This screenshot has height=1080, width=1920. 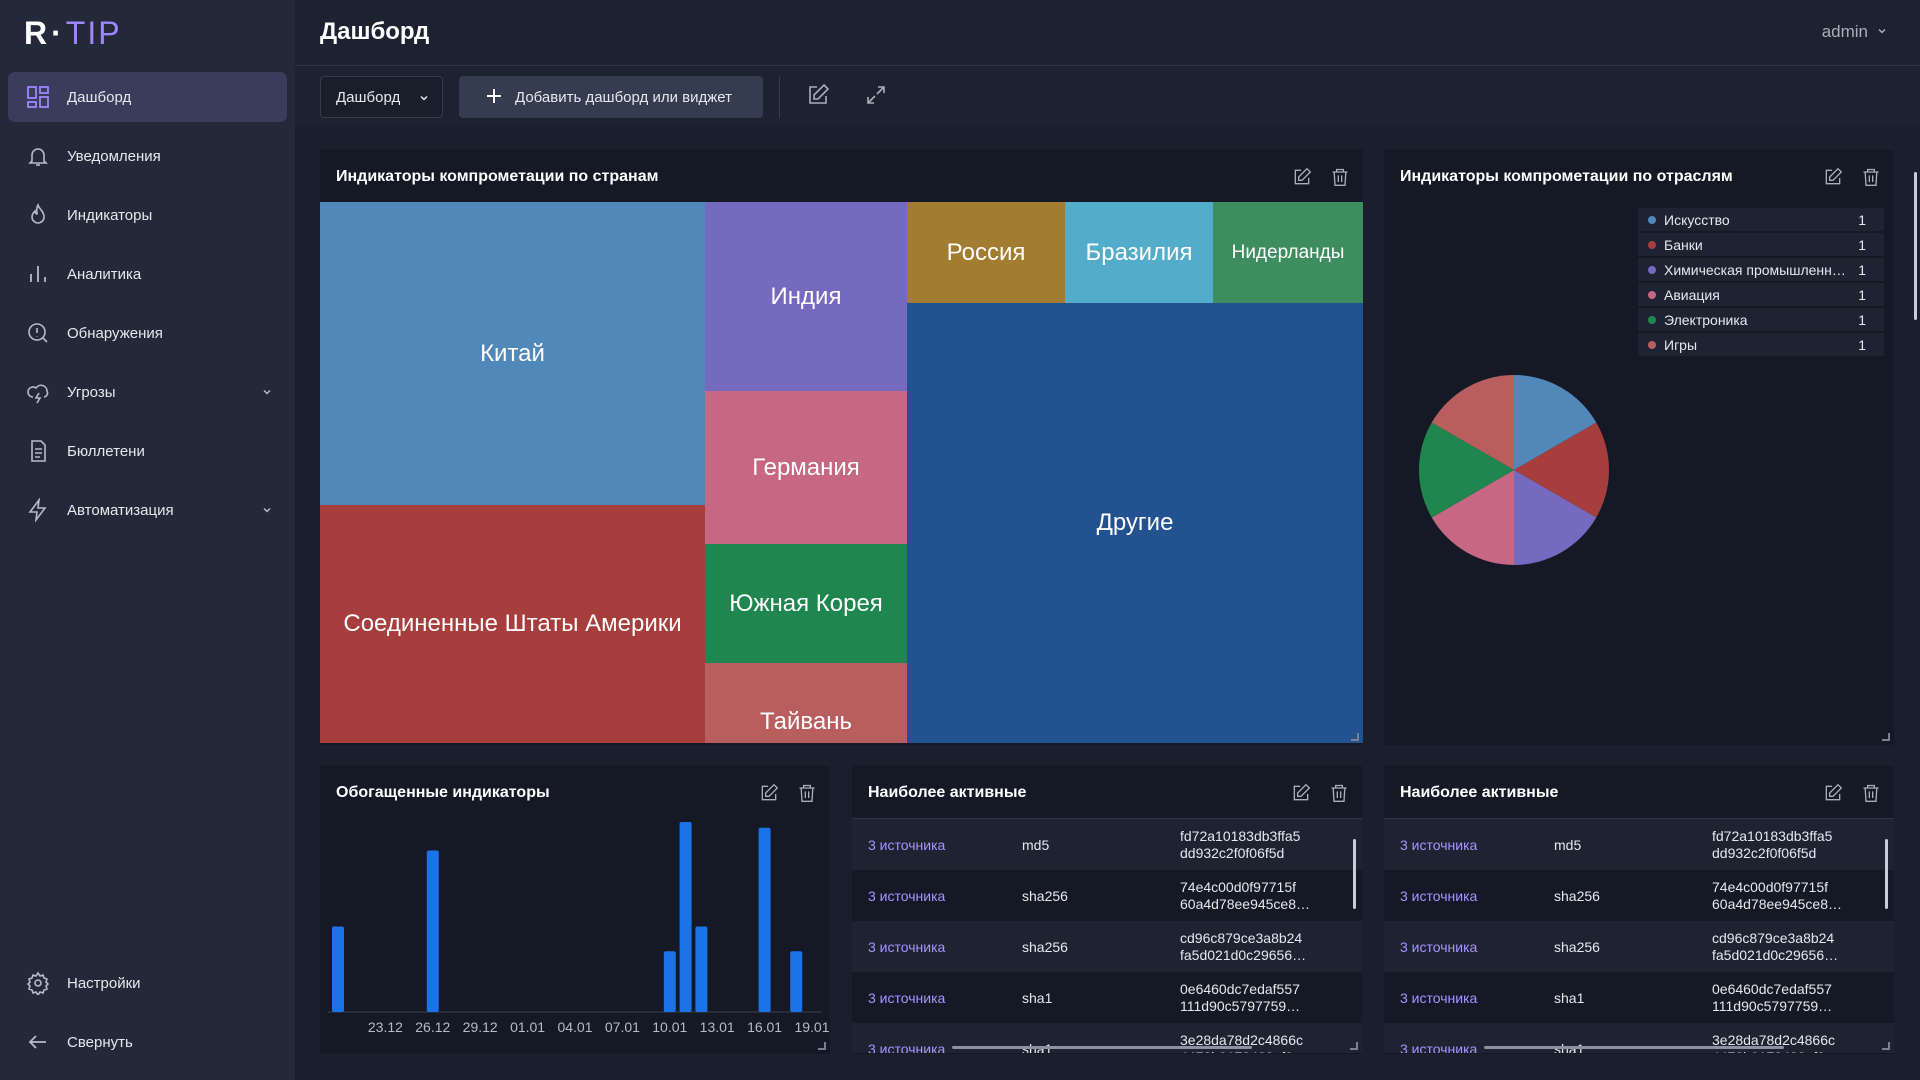 I want to click on legend-dot, so click(x=1652, y=344).